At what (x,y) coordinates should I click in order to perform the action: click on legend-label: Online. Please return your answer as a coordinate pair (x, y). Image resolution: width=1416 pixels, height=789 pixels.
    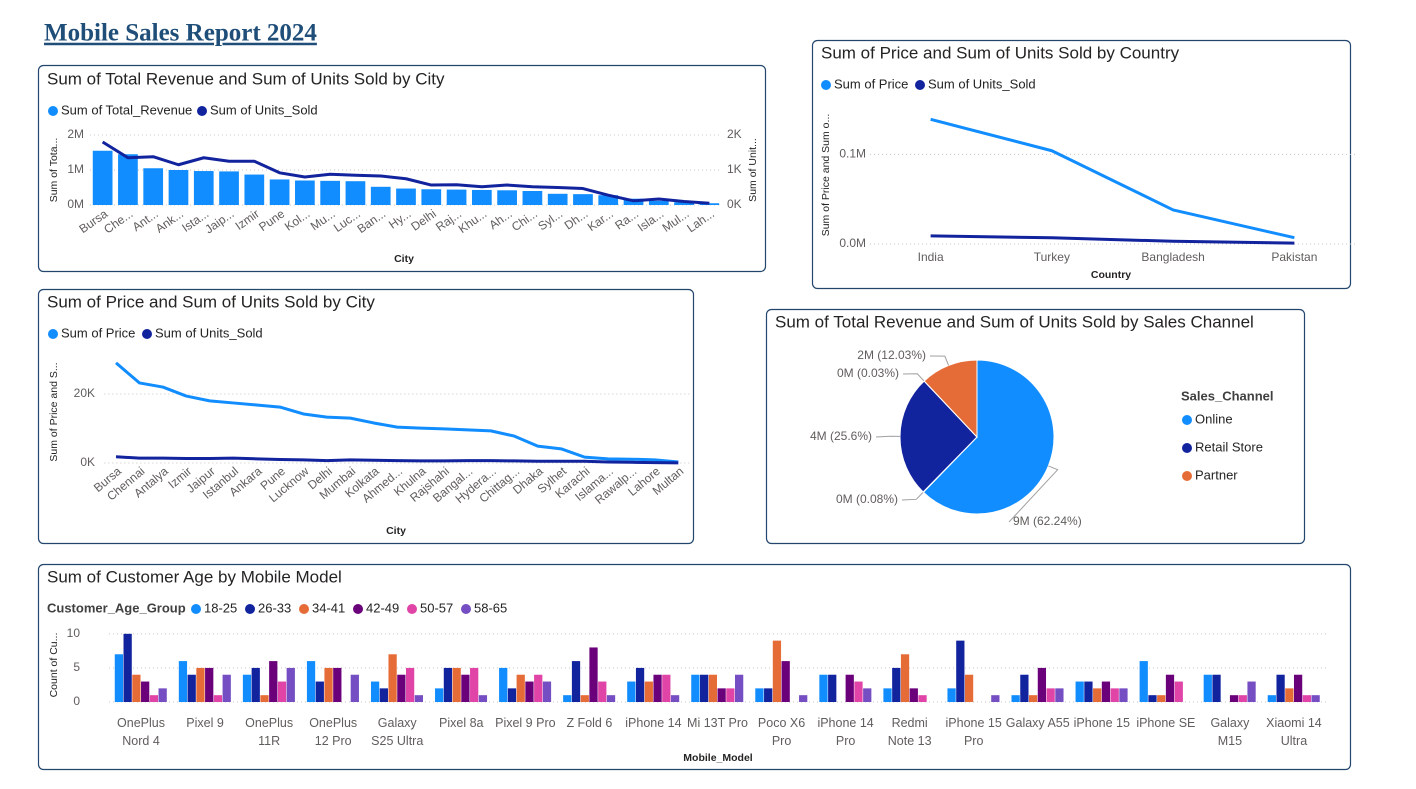
    Looking at the image, I should click on (1214, 418).